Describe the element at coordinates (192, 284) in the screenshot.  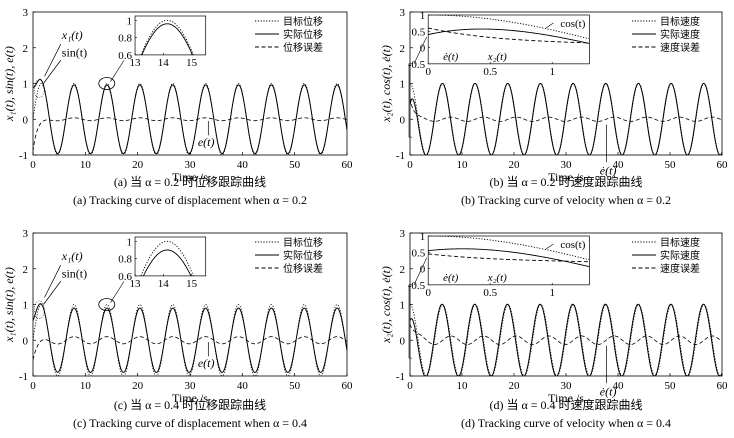
I see `inset-x-tick-label: 15` at that location.